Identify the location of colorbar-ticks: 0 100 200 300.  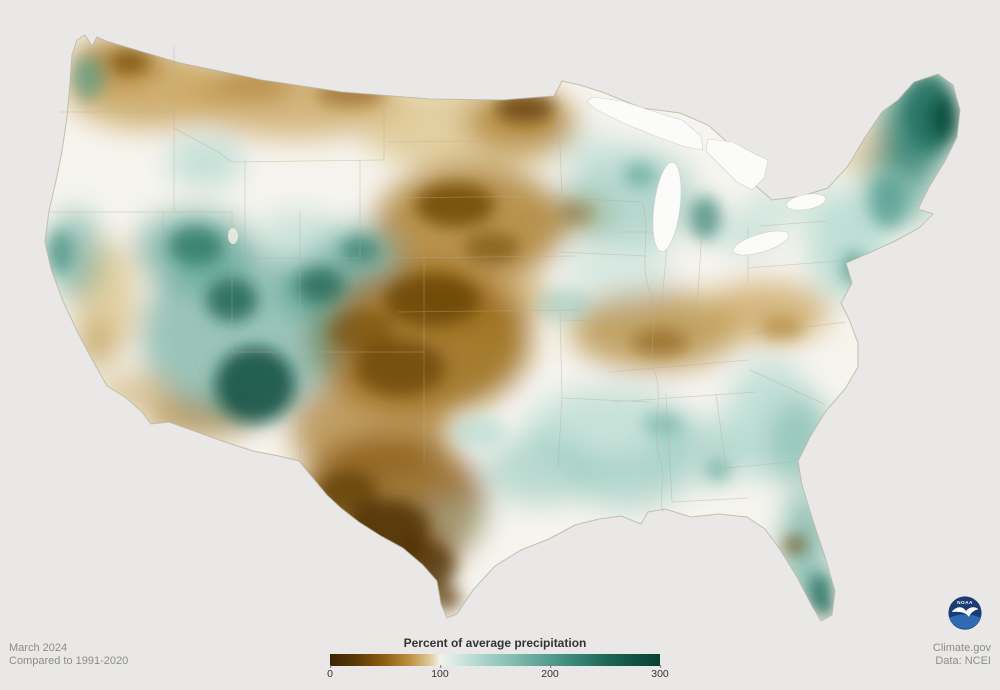
(498, 673).